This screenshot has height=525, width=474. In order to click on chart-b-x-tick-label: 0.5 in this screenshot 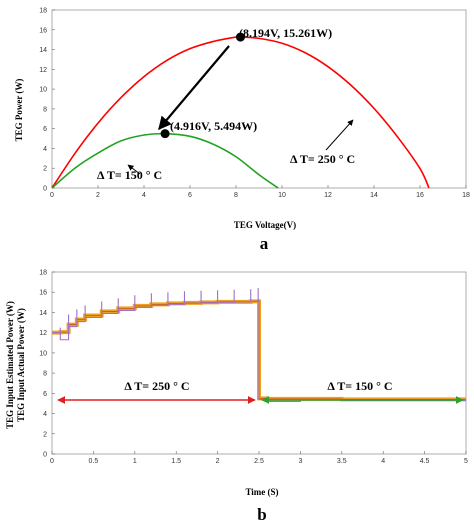, I will do `click(94, 461)`.